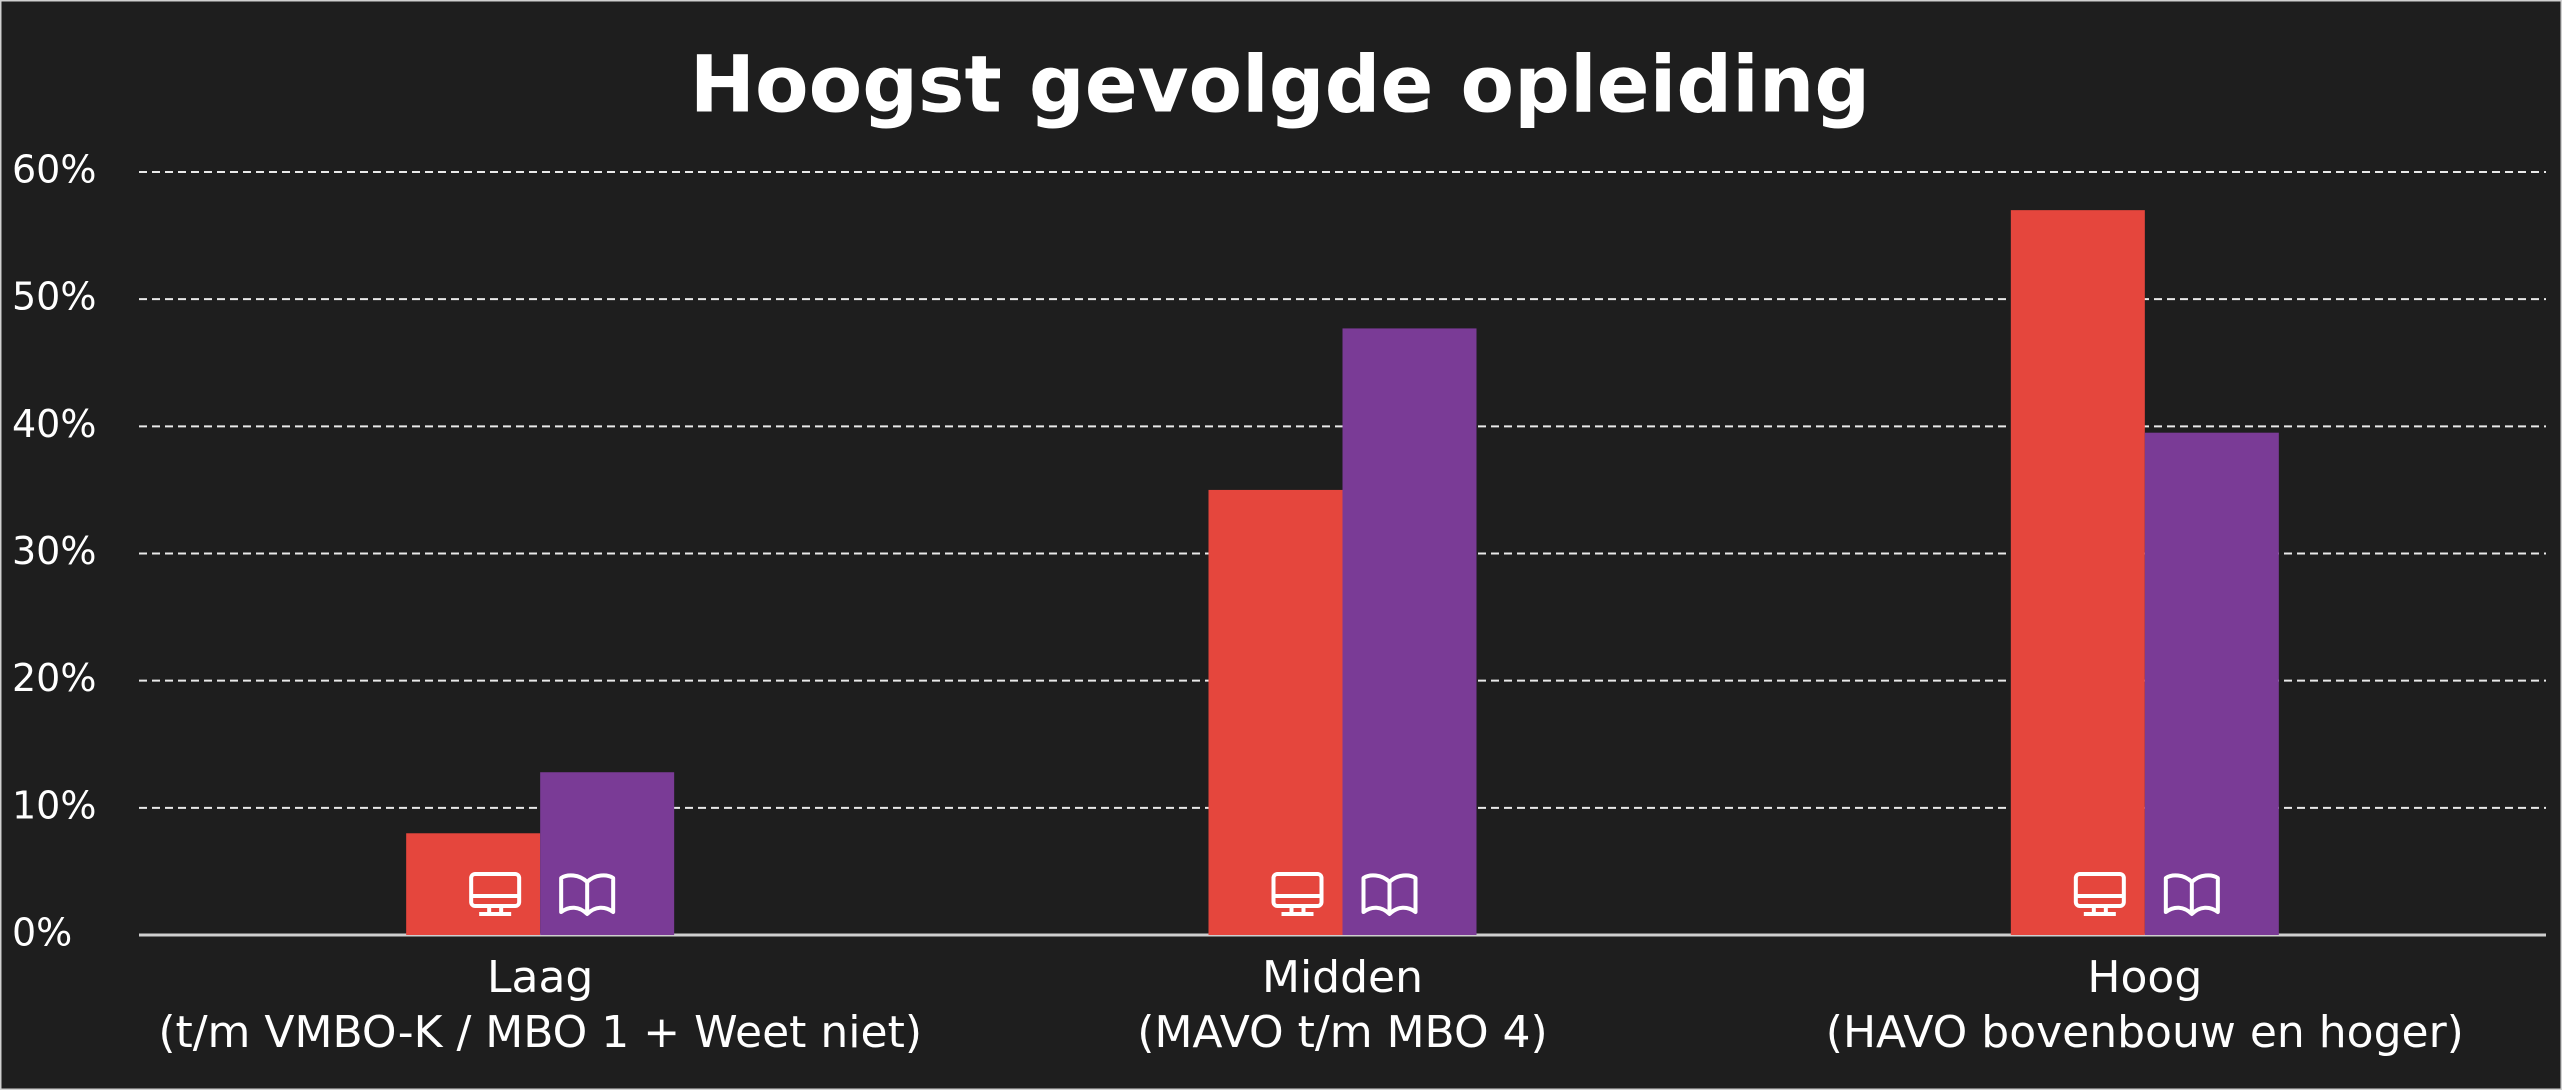 Image resolution: width=2562 pixels, height=1090 pixels. What do you see at coordinates (2145, 1032) in the screenshot?
I see `x-tick-label: (HAVO bovenbouw en hoger)` at bounding box center [2145, 1032].